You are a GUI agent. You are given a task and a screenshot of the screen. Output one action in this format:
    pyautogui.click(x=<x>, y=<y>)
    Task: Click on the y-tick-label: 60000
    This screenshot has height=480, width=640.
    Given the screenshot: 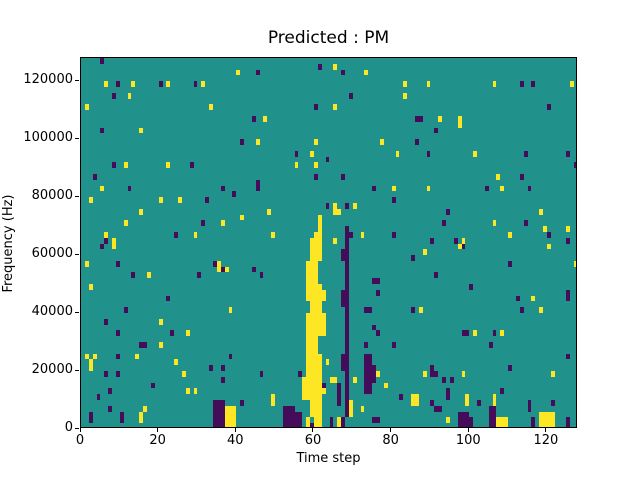 What is the action you would take?
    pyautogui.click(x=52, y=254)
    